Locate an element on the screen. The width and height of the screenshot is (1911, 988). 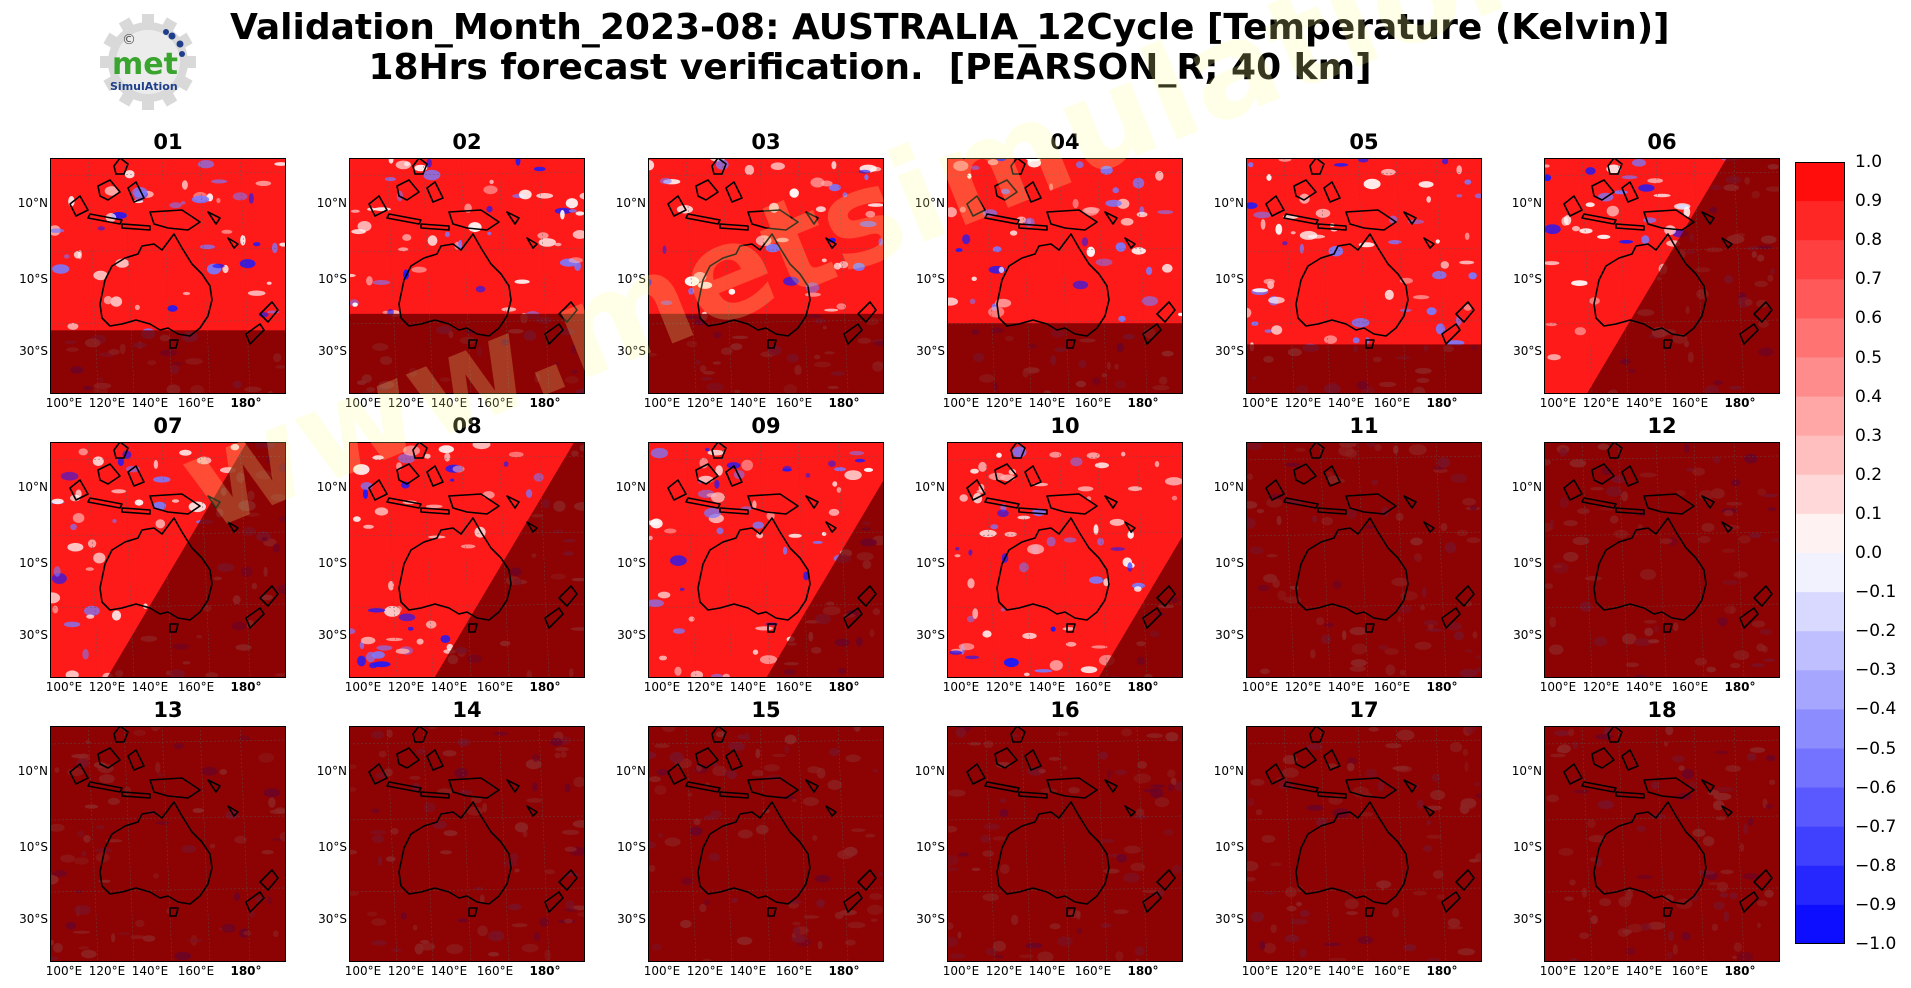
colorbar-tick-label: −0.3 is located at coordinates (1876, 670).